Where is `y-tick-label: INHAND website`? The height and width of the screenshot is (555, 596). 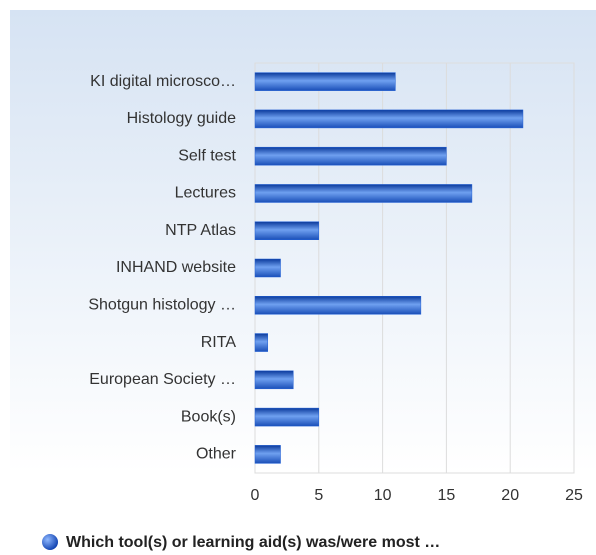 y-tick-label: INHAND website is located at coordinates (176, 267).